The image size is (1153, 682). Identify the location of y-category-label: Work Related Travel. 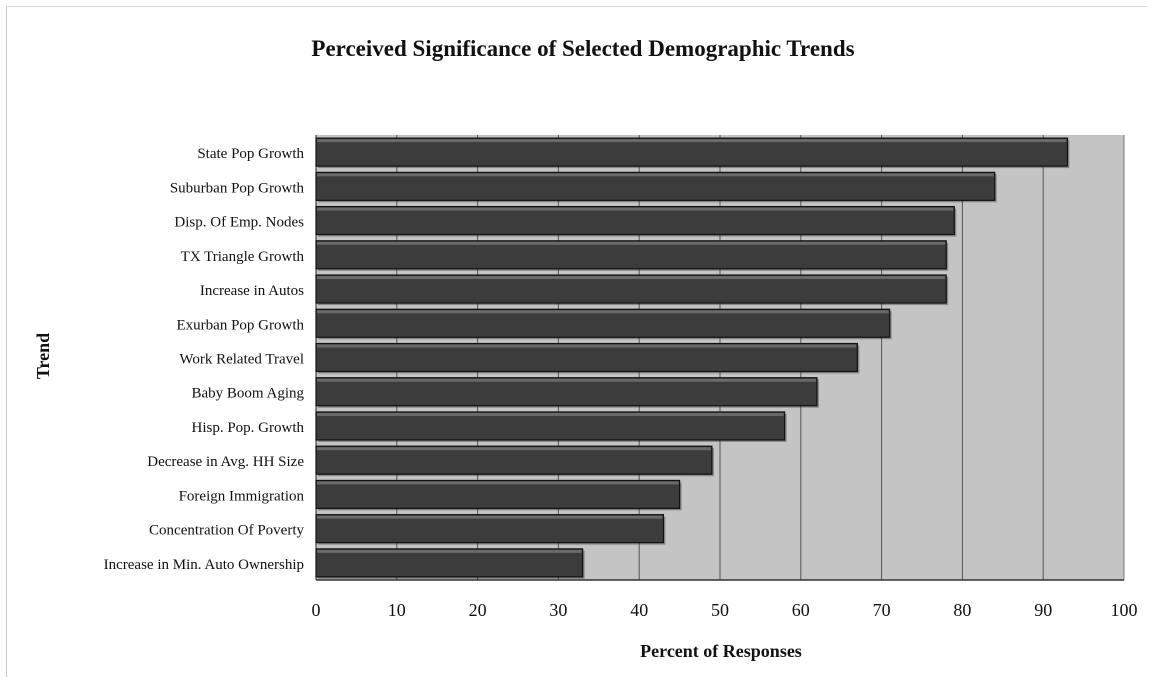
(241, 360).